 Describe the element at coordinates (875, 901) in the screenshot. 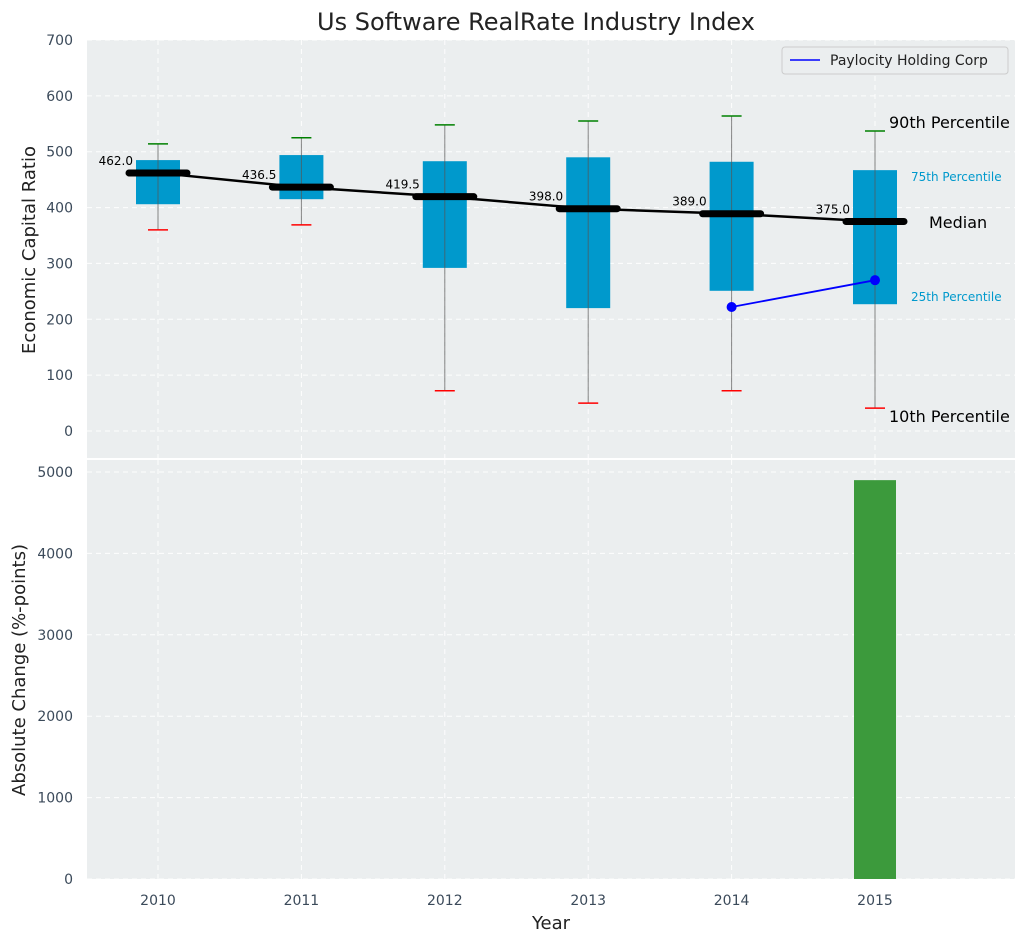

I see `x-tick-label: 2015` at that location.